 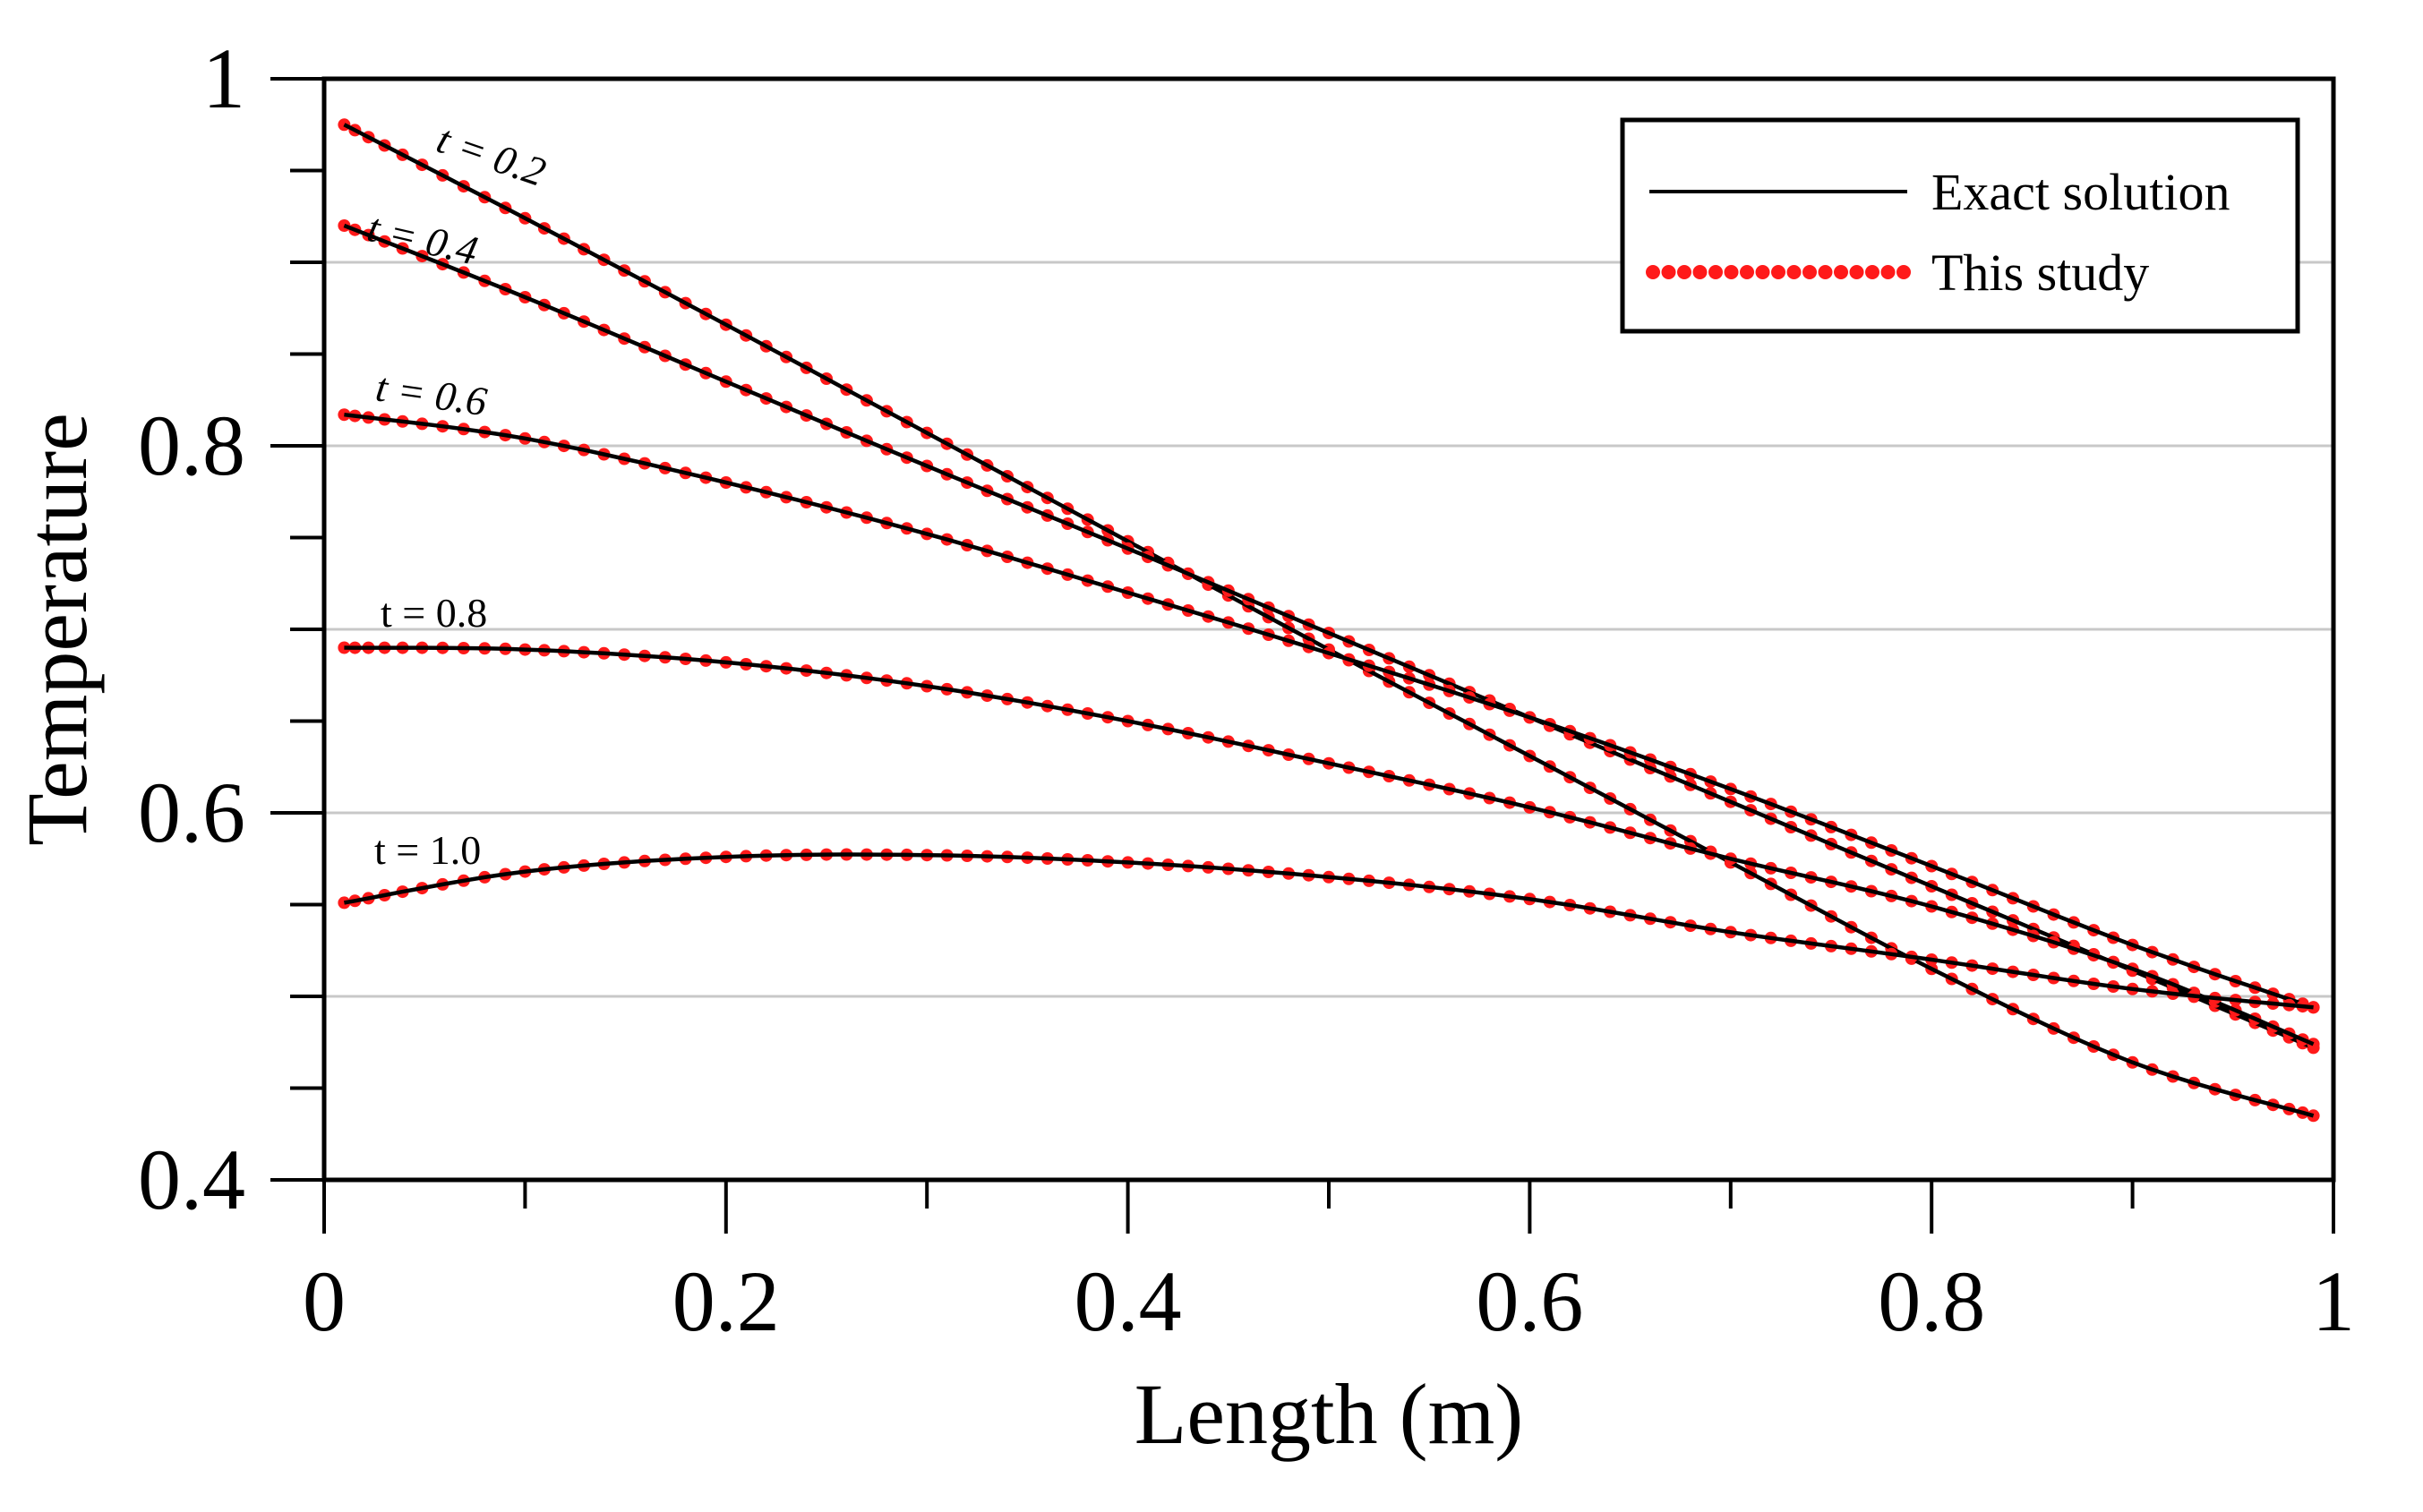 I want to click on y-tick-label: 0.4, so click(x=191, y=1179).